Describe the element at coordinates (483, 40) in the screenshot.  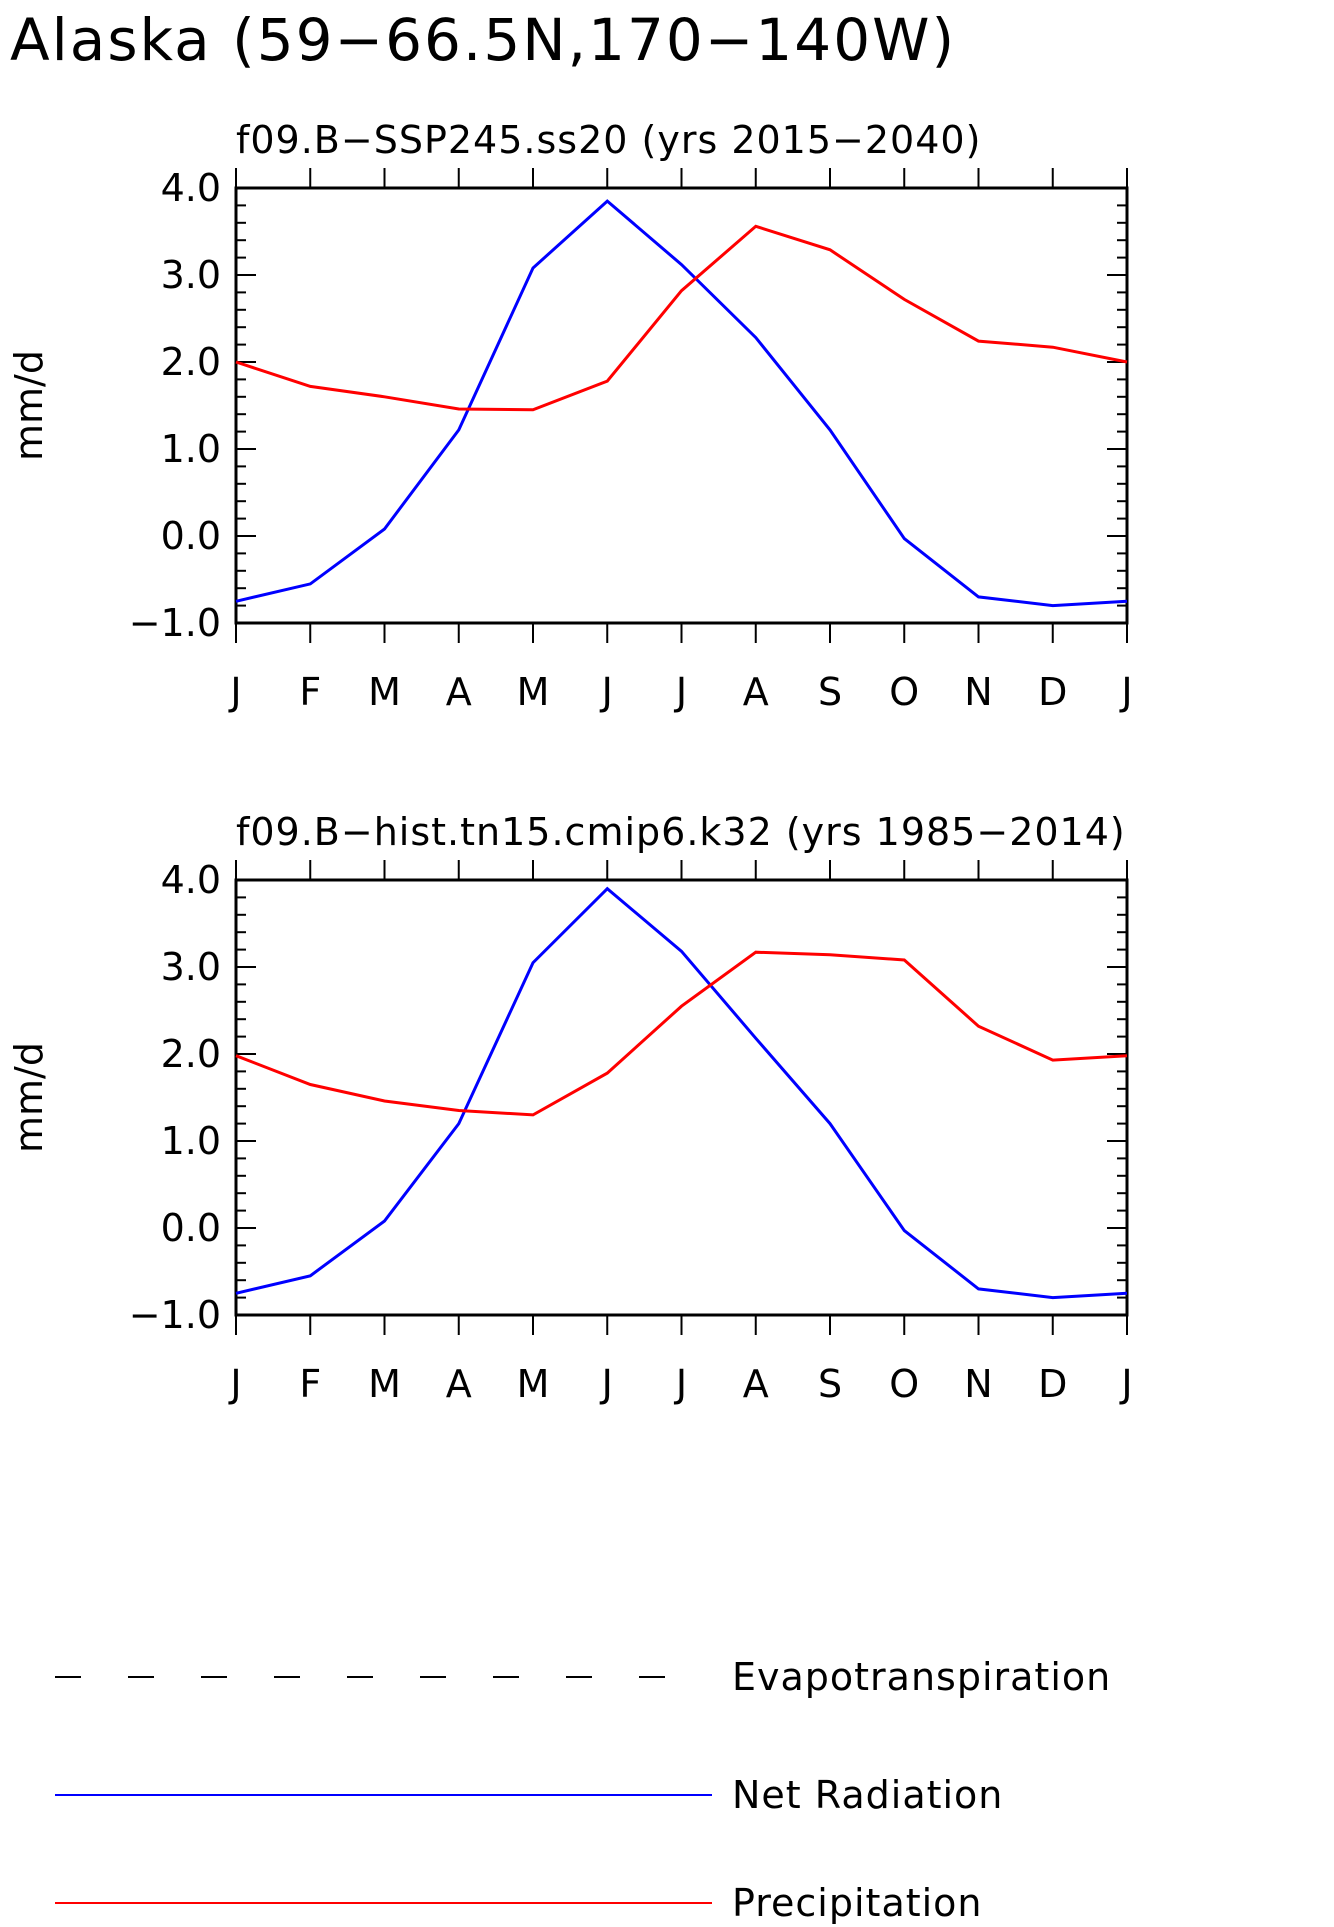
I see `figure-title: Alaska (59−66.5N,170−140W)` at that location.